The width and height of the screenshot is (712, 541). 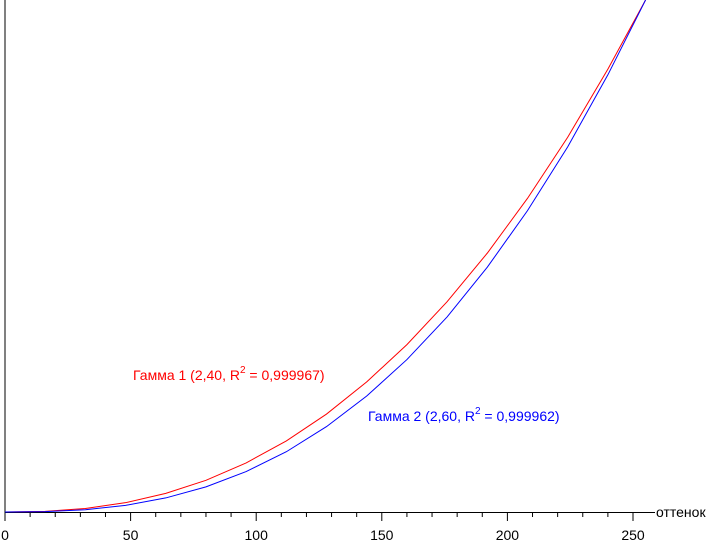 I want to click on x-tick-label: 200, so click(x=508, y=534).